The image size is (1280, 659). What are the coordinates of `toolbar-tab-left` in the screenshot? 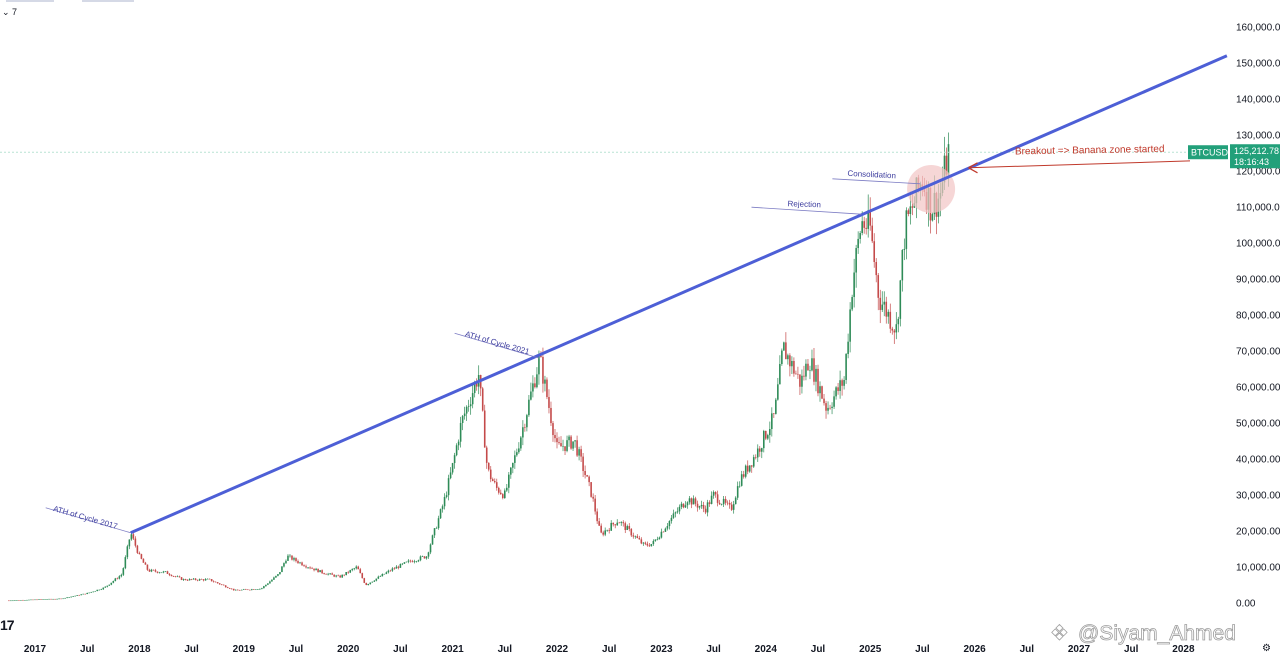 It's located at (30, 1).